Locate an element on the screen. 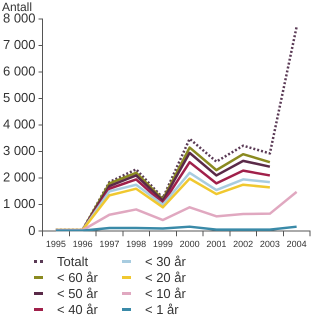 Image resolution: width=320 pixels, height=320 pixels. x-tick-label: 2002 is located at coordinates (243, 244).